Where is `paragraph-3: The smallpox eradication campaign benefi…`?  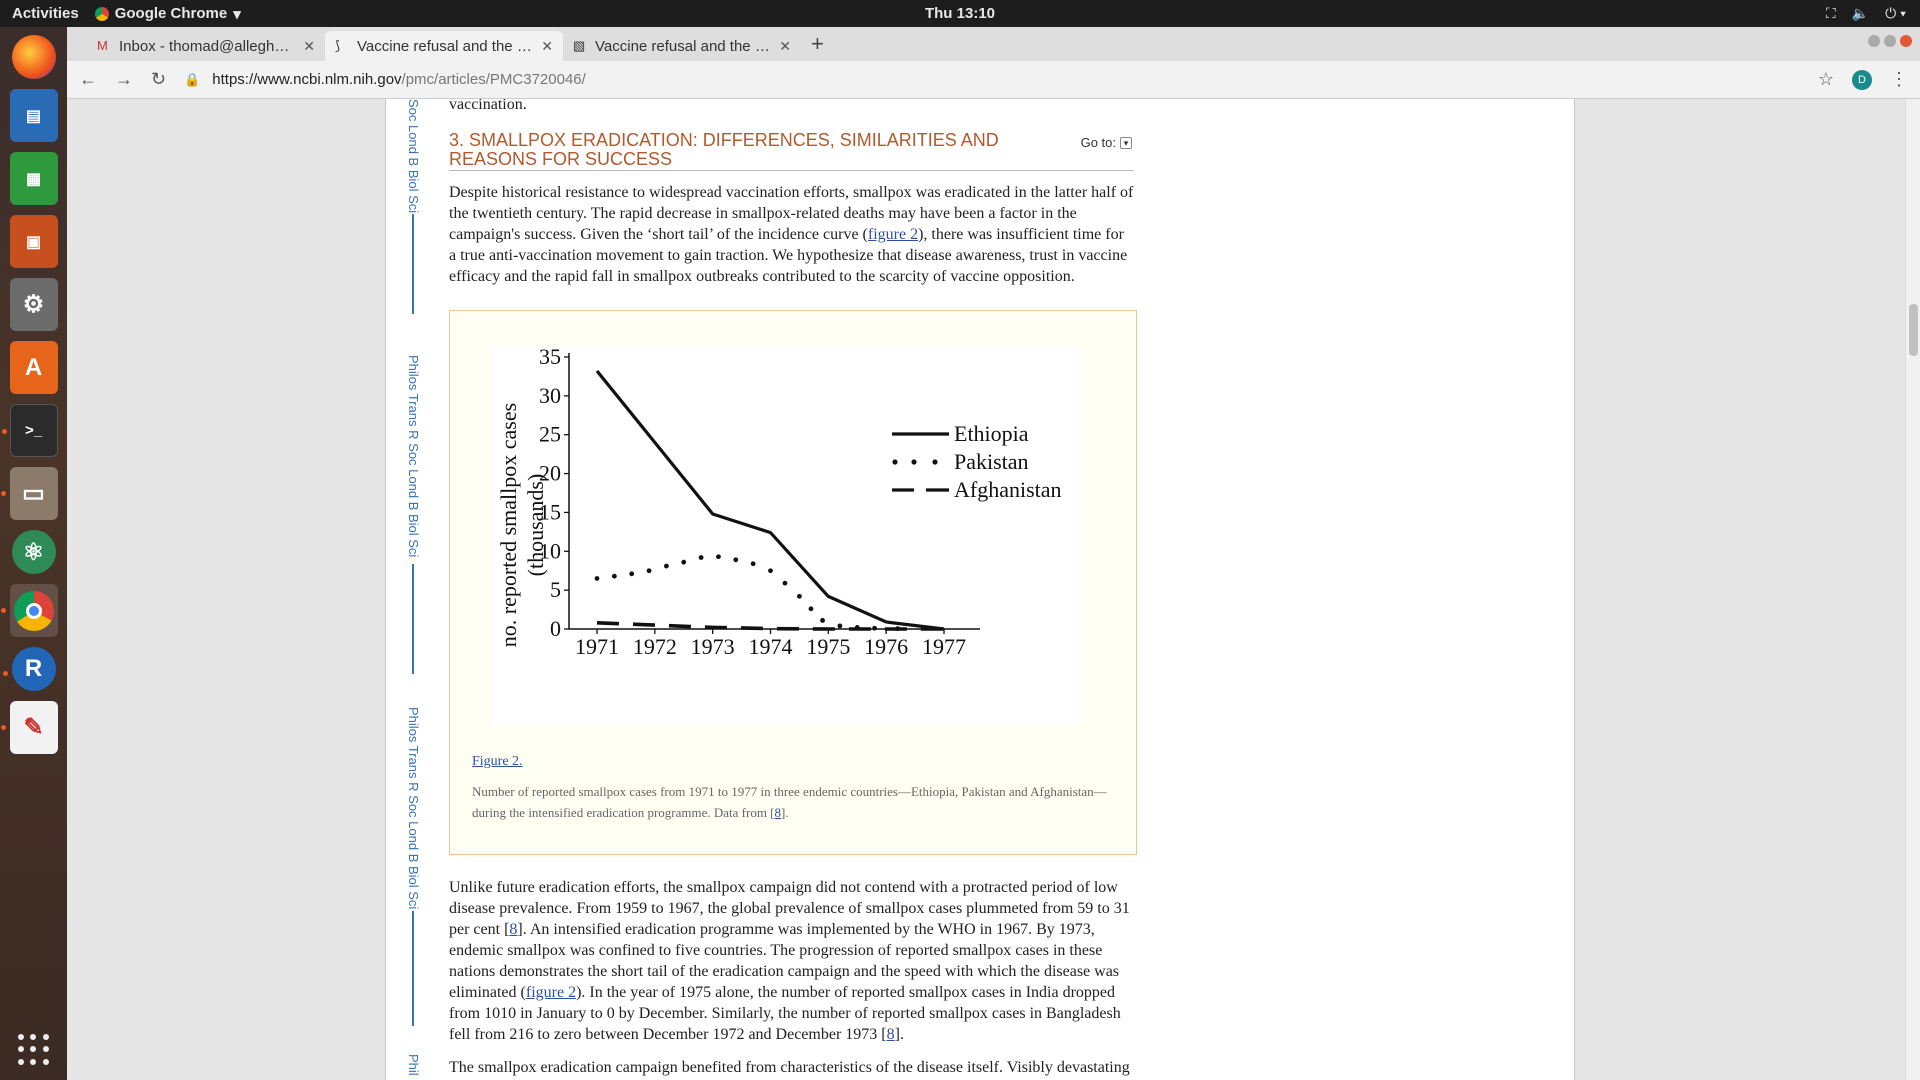 paragraph-3: The smallpox eradication campaign benefi… is located at coordinates (789, 1067).